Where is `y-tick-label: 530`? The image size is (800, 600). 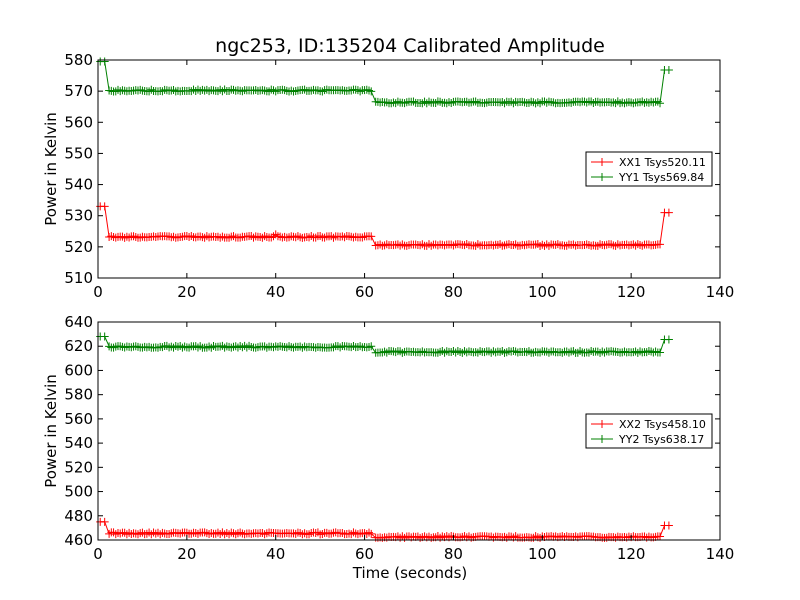 y-tick-label: 530 is located at coordinates (78, 216).